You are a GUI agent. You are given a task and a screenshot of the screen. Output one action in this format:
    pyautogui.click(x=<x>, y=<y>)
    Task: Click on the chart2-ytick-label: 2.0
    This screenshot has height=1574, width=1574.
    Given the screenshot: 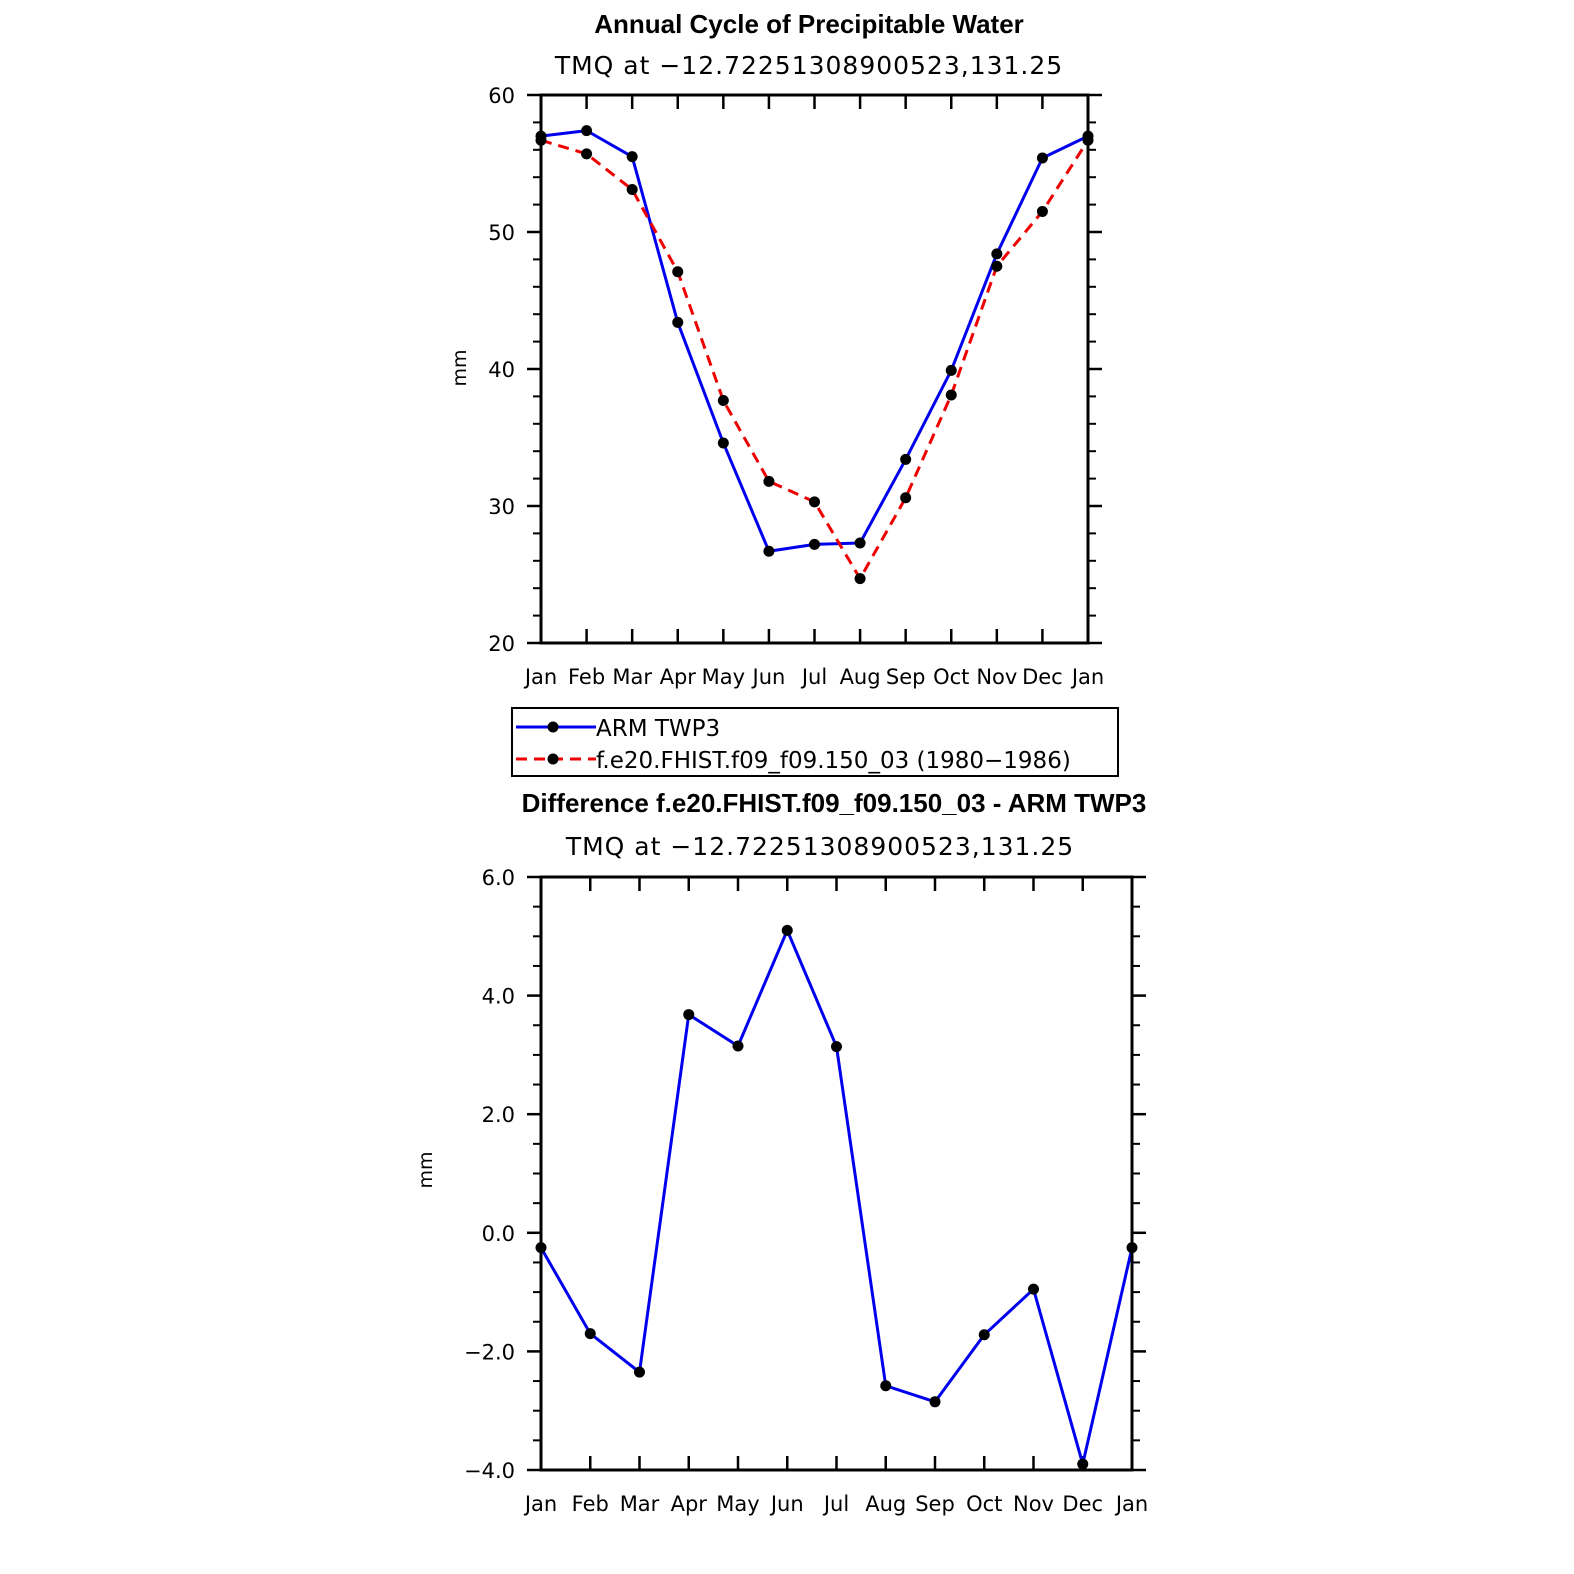 What is the action you would take?
    pyautogui.click(x=498, y=1115)
    